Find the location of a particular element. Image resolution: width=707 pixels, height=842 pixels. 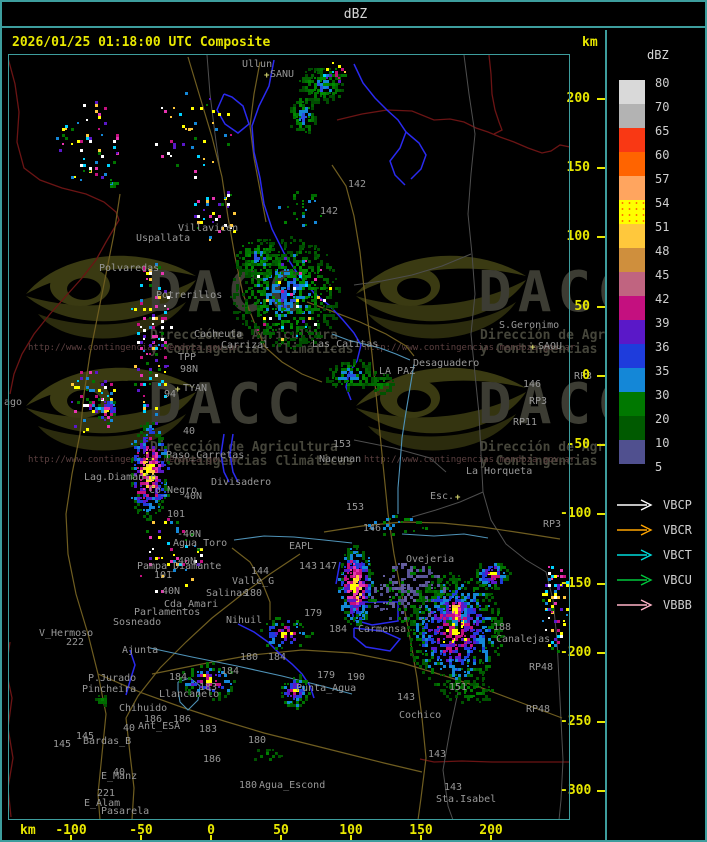

map-place-label: Villavicen is located at coordinates (208, 228).